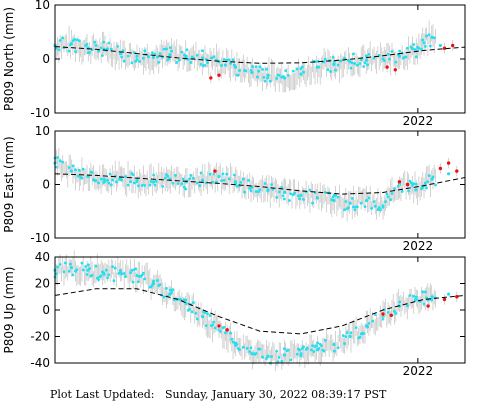 This screenshot has height=404, width=481. Describe the element at coordinates (40, 363) in the screenshot. I see `y-tick-label: -40` at that location.